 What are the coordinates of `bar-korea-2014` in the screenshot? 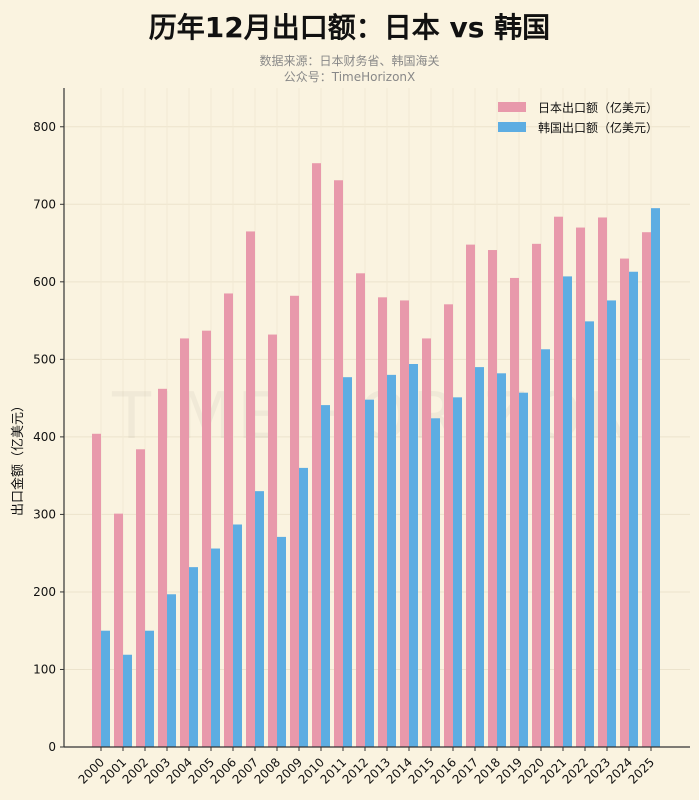 It's located at (413, 555).